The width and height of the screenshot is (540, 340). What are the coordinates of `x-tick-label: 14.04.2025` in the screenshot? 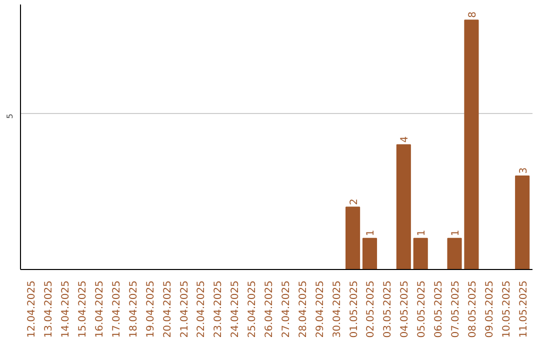 It's located at (66, 309).